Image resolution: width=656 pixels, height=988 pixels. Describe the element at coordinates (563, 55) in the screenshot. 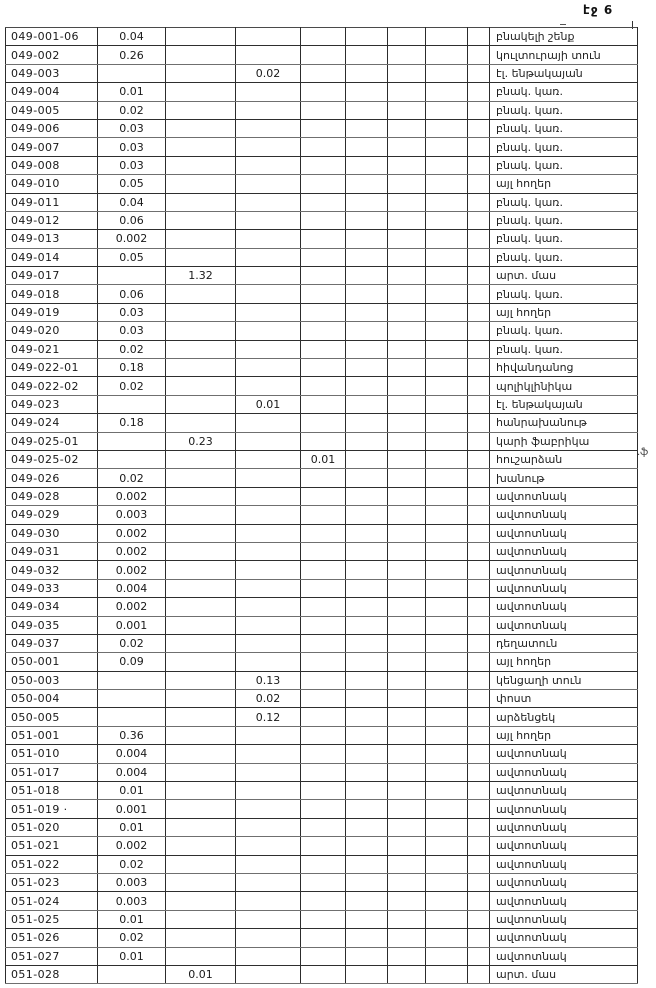

I see `row-label: կուլտուրայի տուն` at that location.